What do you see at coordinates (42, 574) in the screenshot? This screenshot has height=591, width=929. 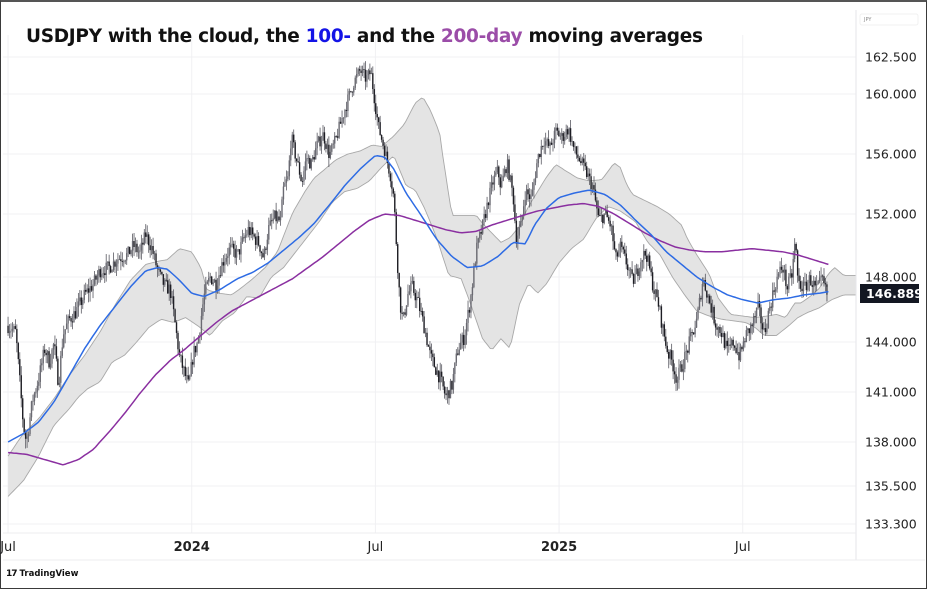 I see `tradingview-watermark: 17 TradingView` at bounding box center [42, 574].